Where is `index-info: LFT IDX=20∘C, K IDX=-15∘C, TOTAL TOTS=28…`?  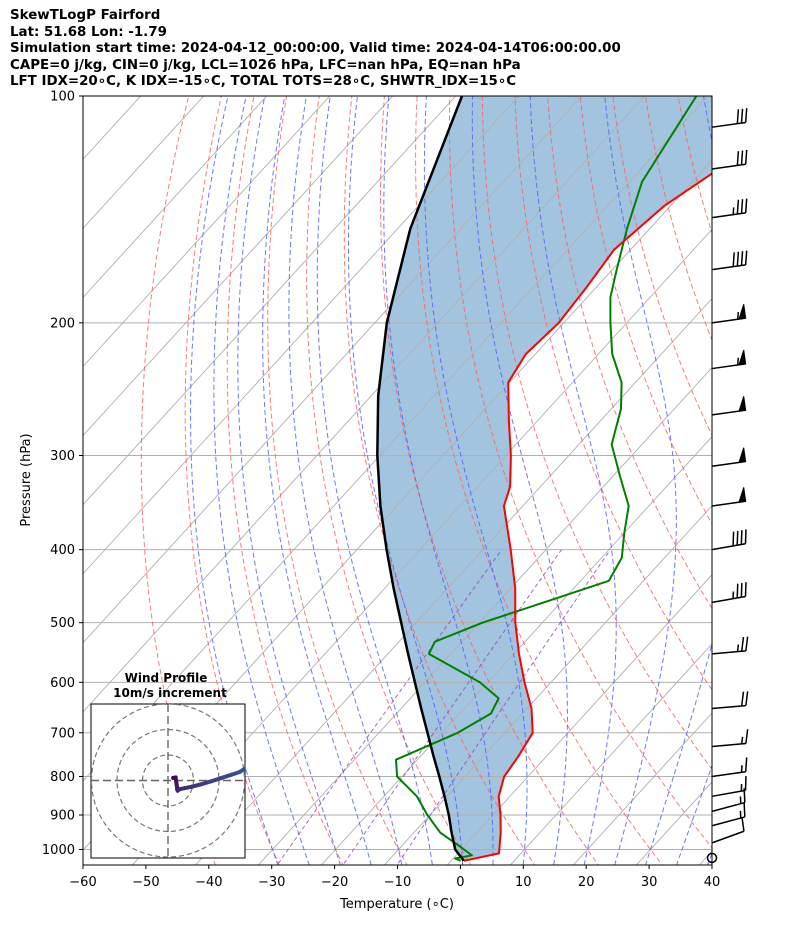
index-info: LFT IDX=20∘C, K IDX=-15∘C, TOTAL TOTS=28… is located at coordinates (263, 81).